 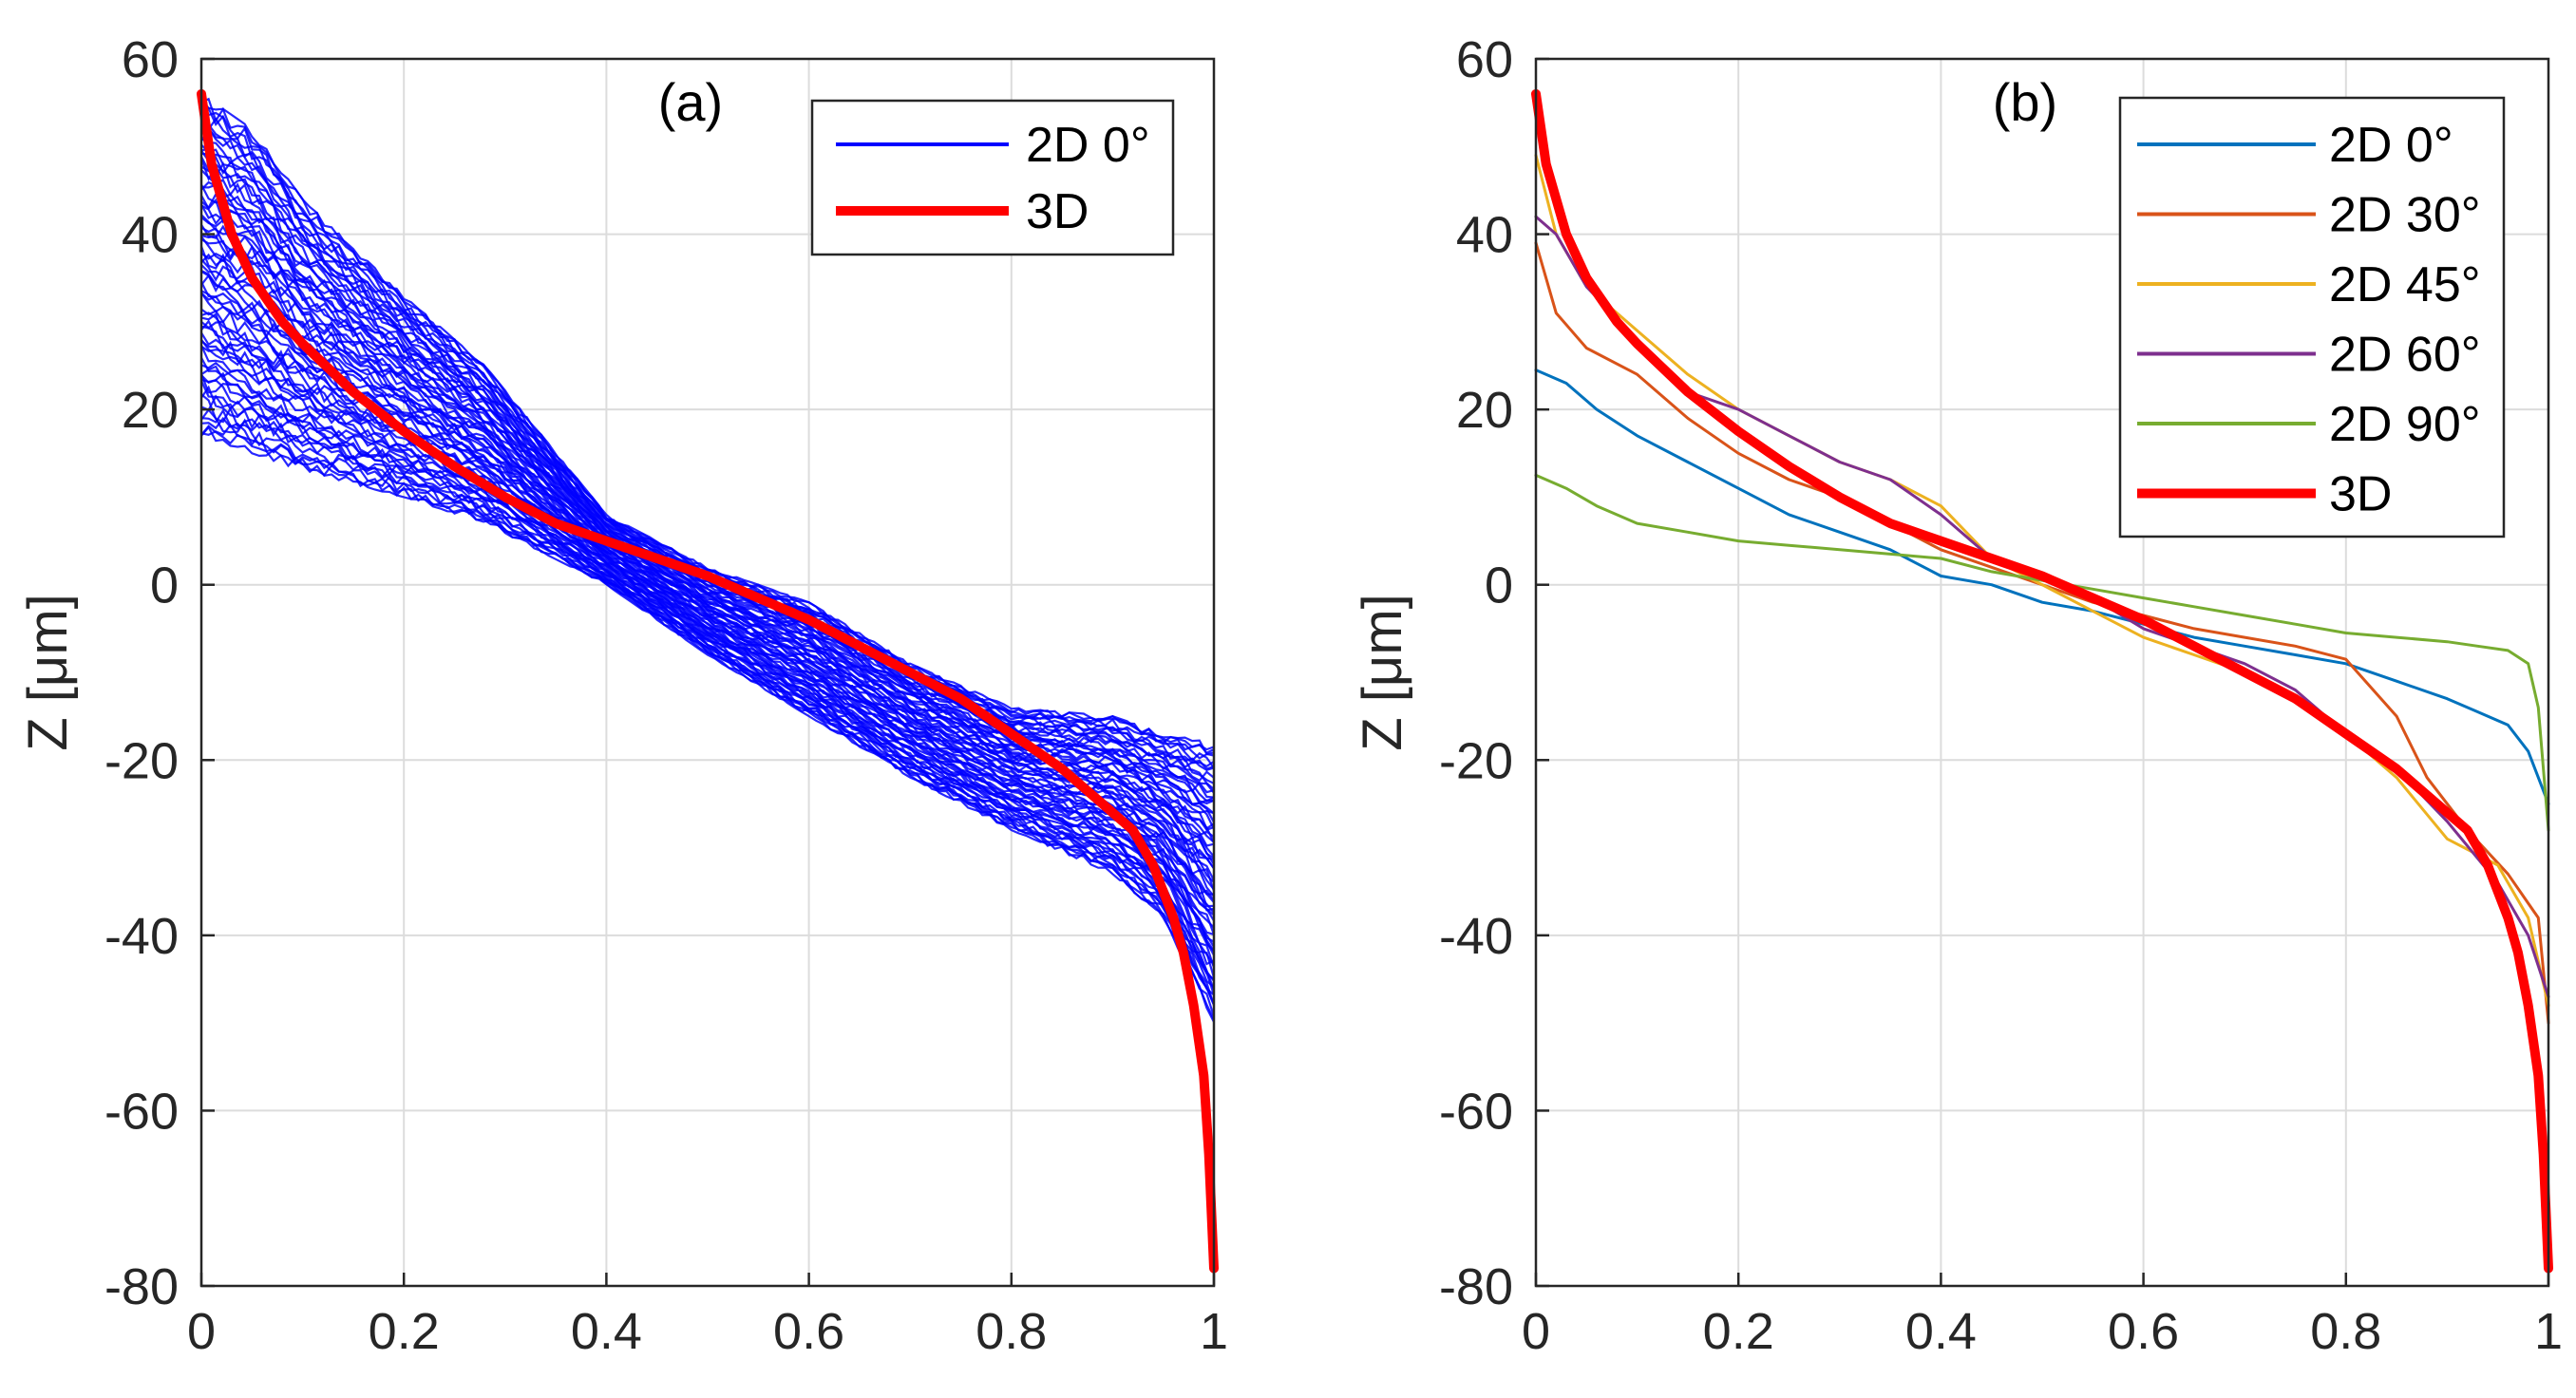 I want to click on panel-a-y-tick-label: -60, so click(x=141, y=1111).